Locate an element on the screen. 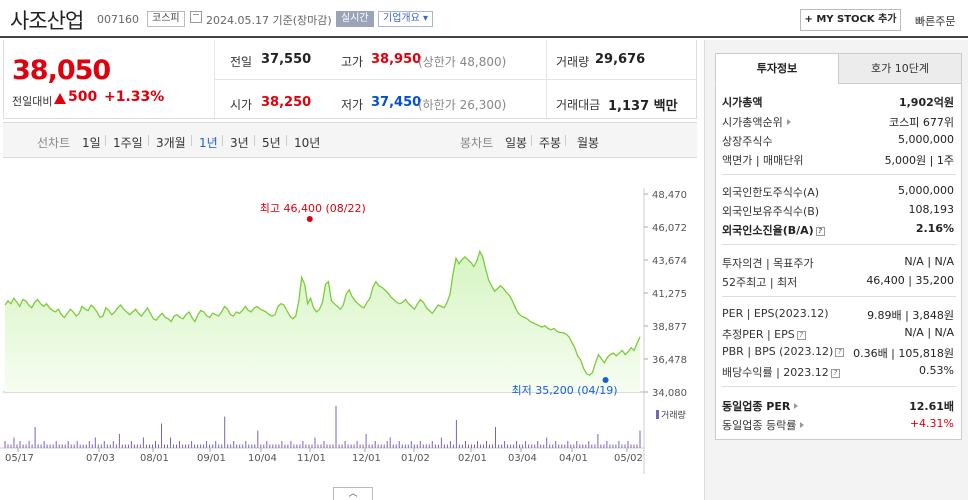 The height and width of the screenshot is (500, 968). upper-limit: (상한가 48,800) is located at coordinates (462, 62).